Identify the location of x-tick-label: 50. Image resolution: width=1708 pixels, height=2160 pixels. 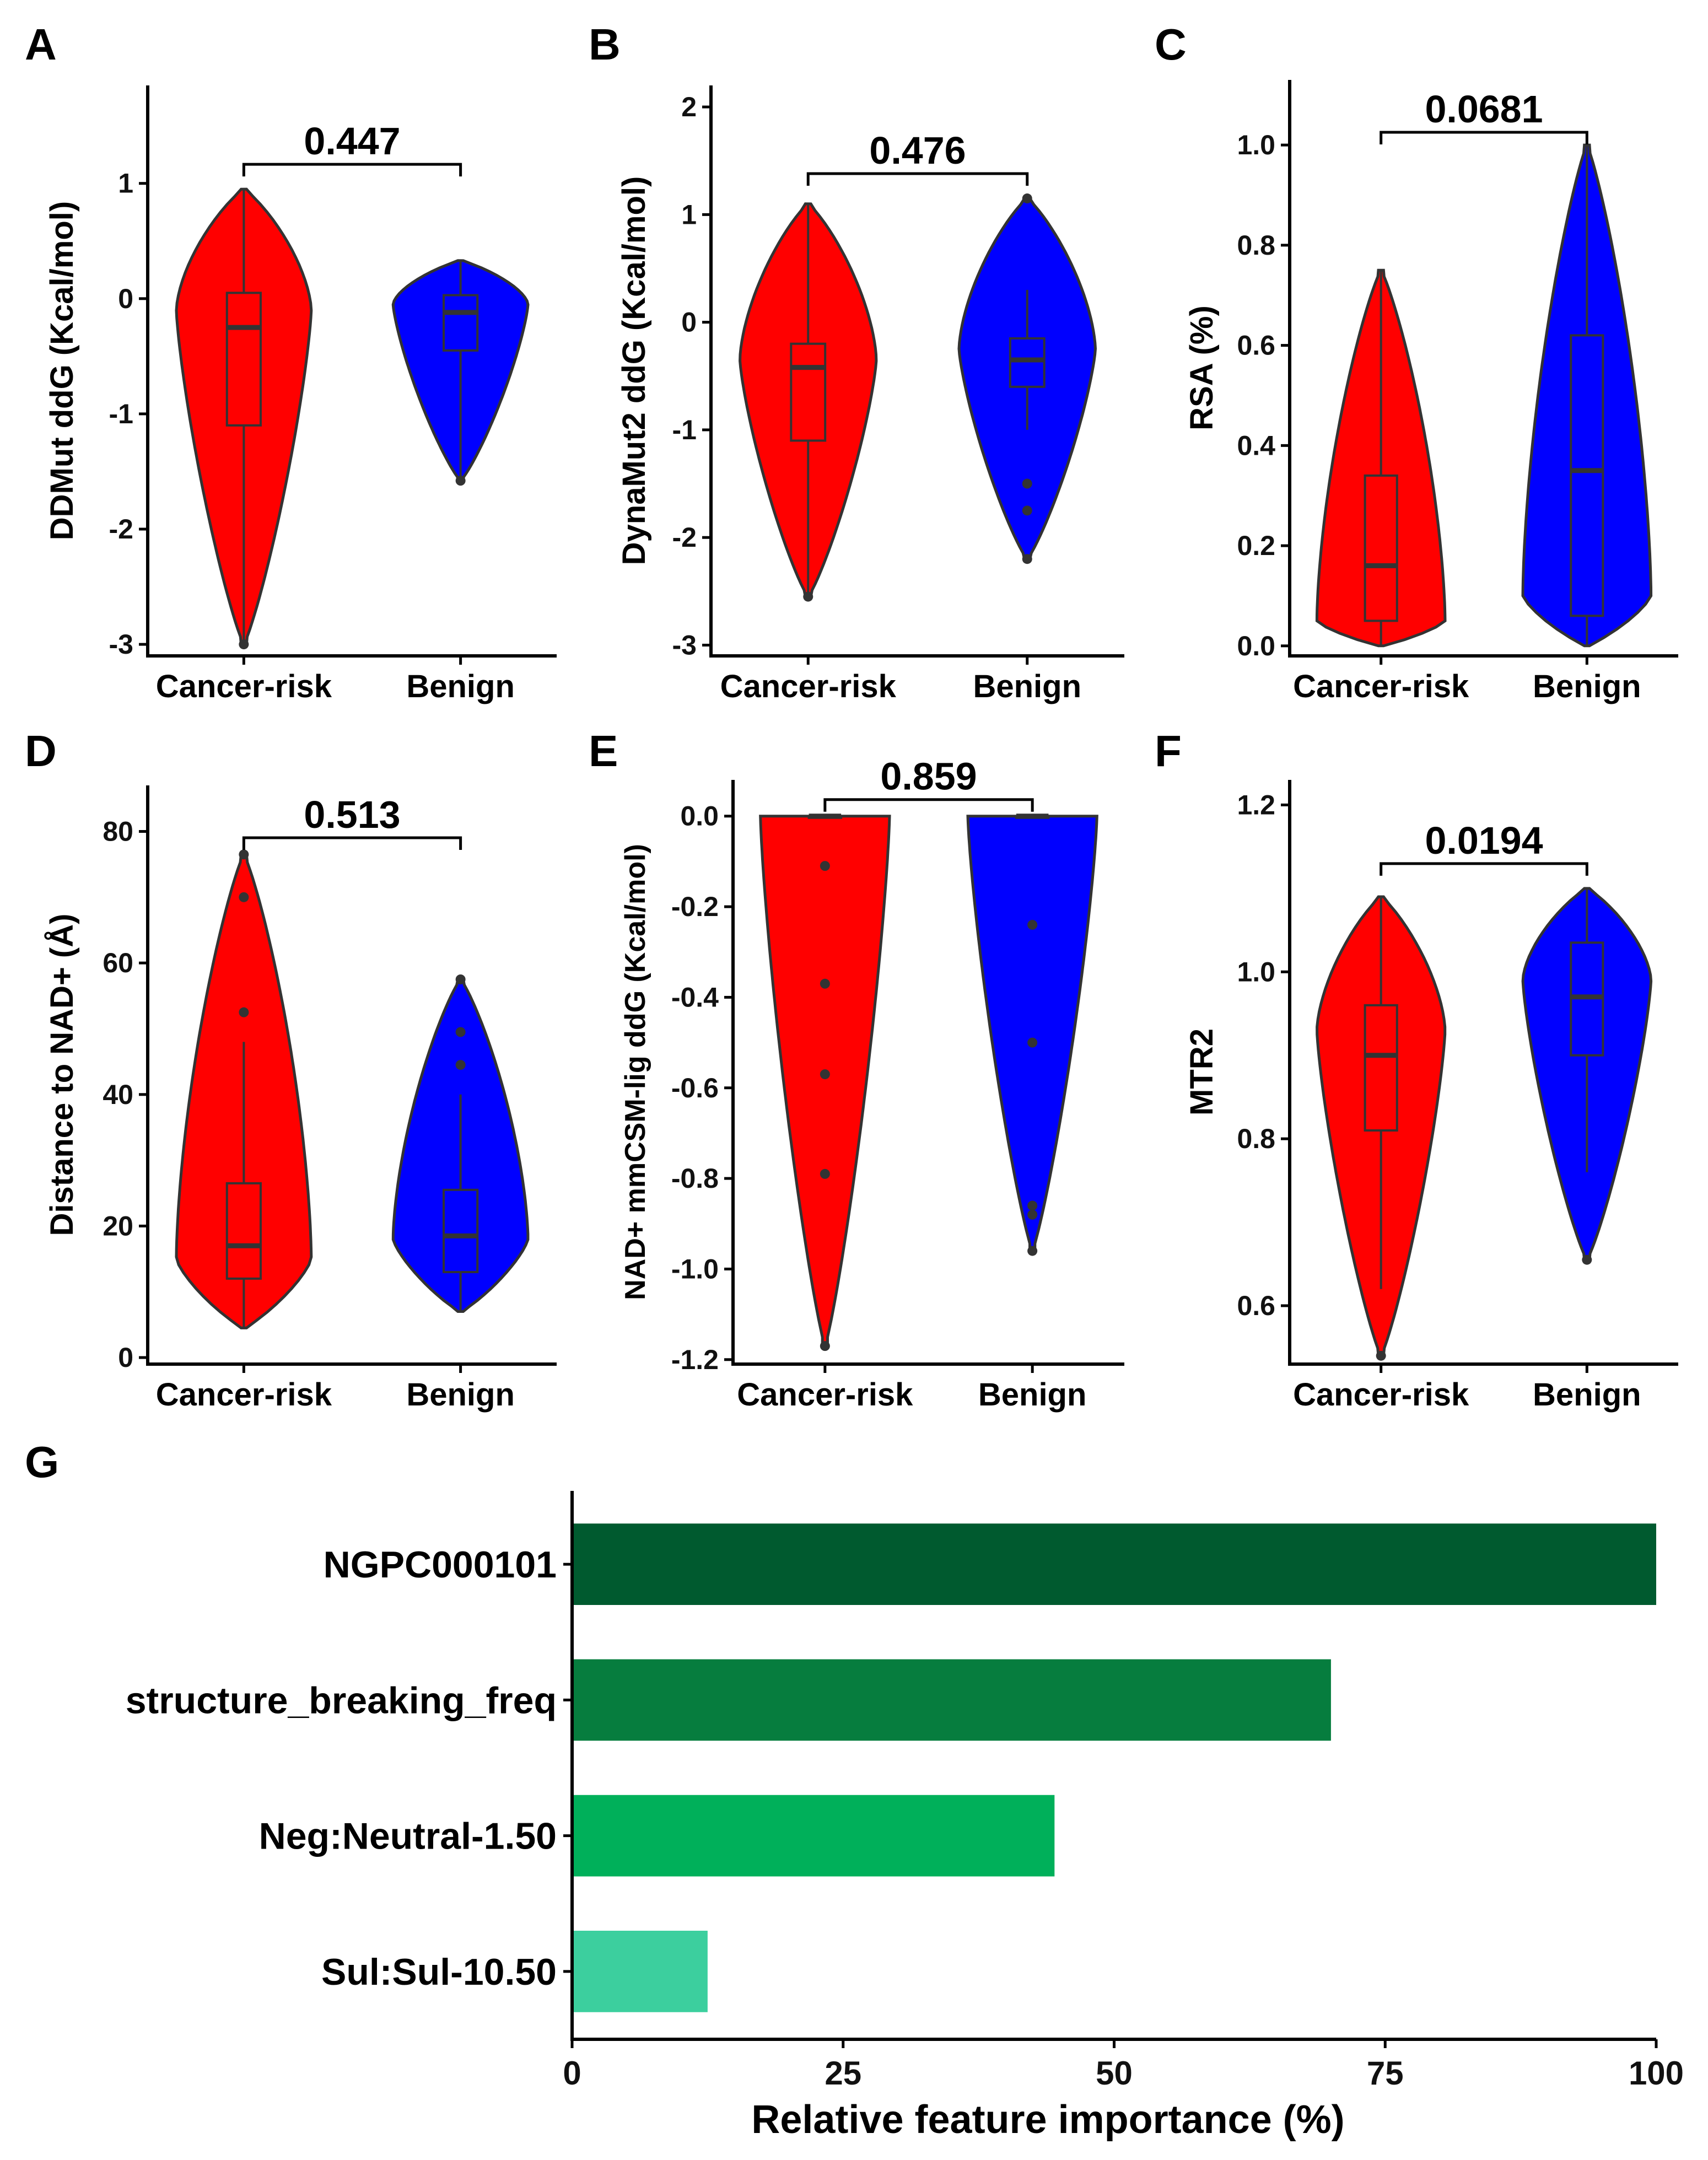
(1114, 2073).